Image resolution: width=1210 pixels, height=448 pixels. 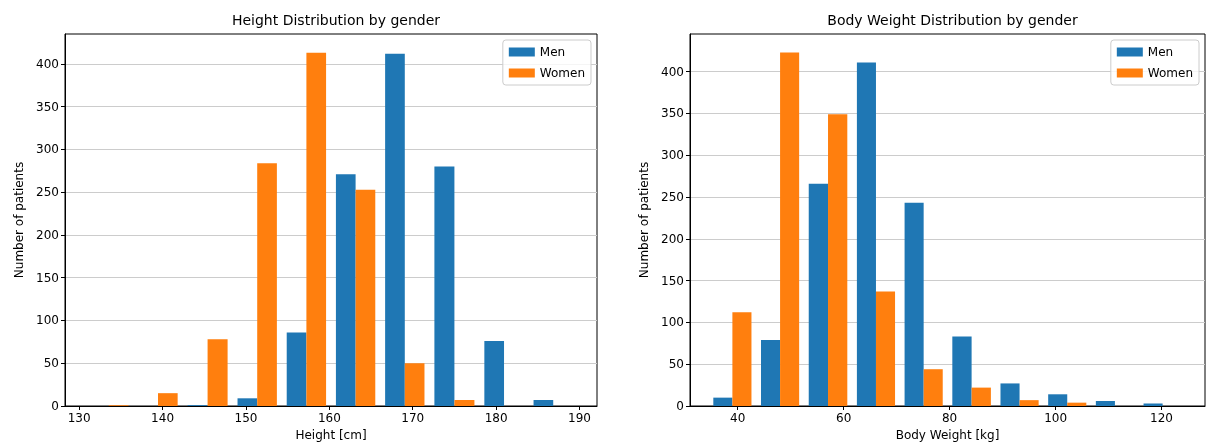 I want to click on x-tick-label: 140, so click(x=163, y=418).